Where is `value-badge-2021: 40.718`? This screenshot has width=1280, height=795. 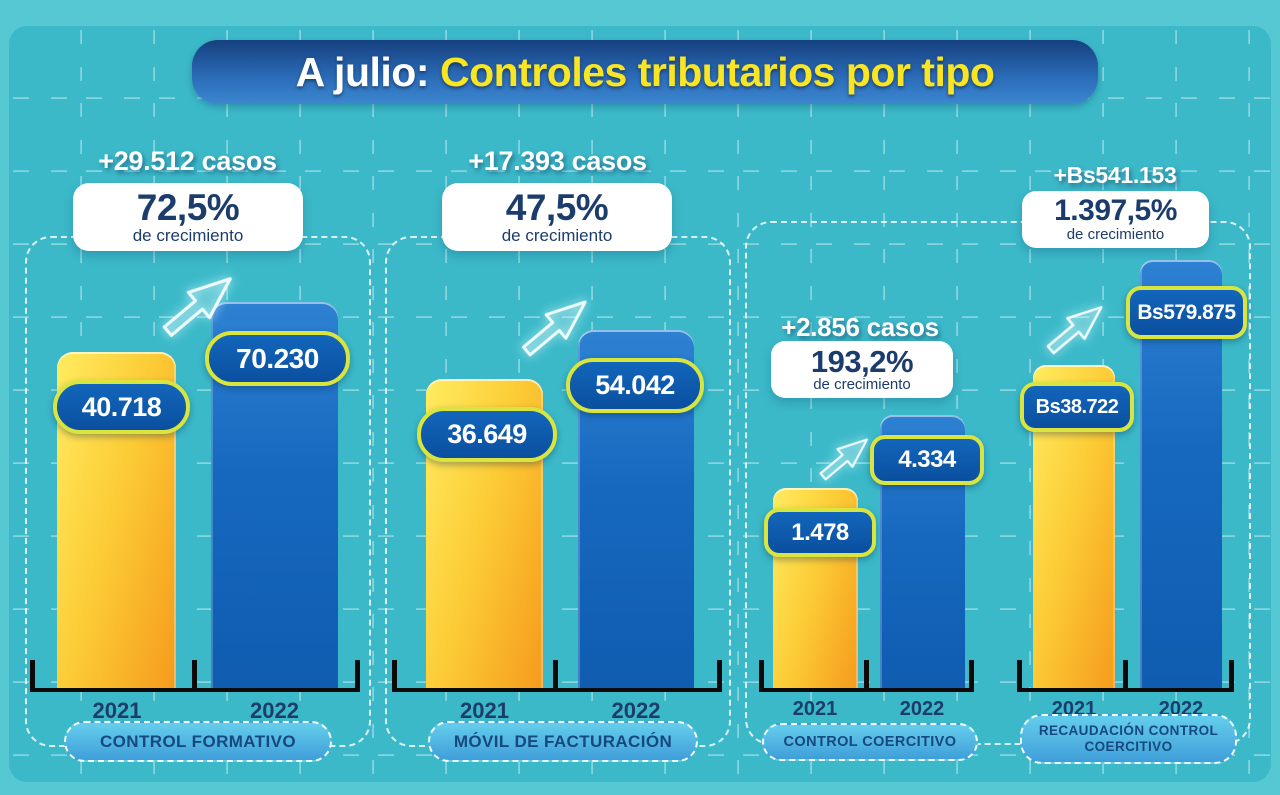 value-badge-2021: 40.718 is located at coordinates (121, 407).